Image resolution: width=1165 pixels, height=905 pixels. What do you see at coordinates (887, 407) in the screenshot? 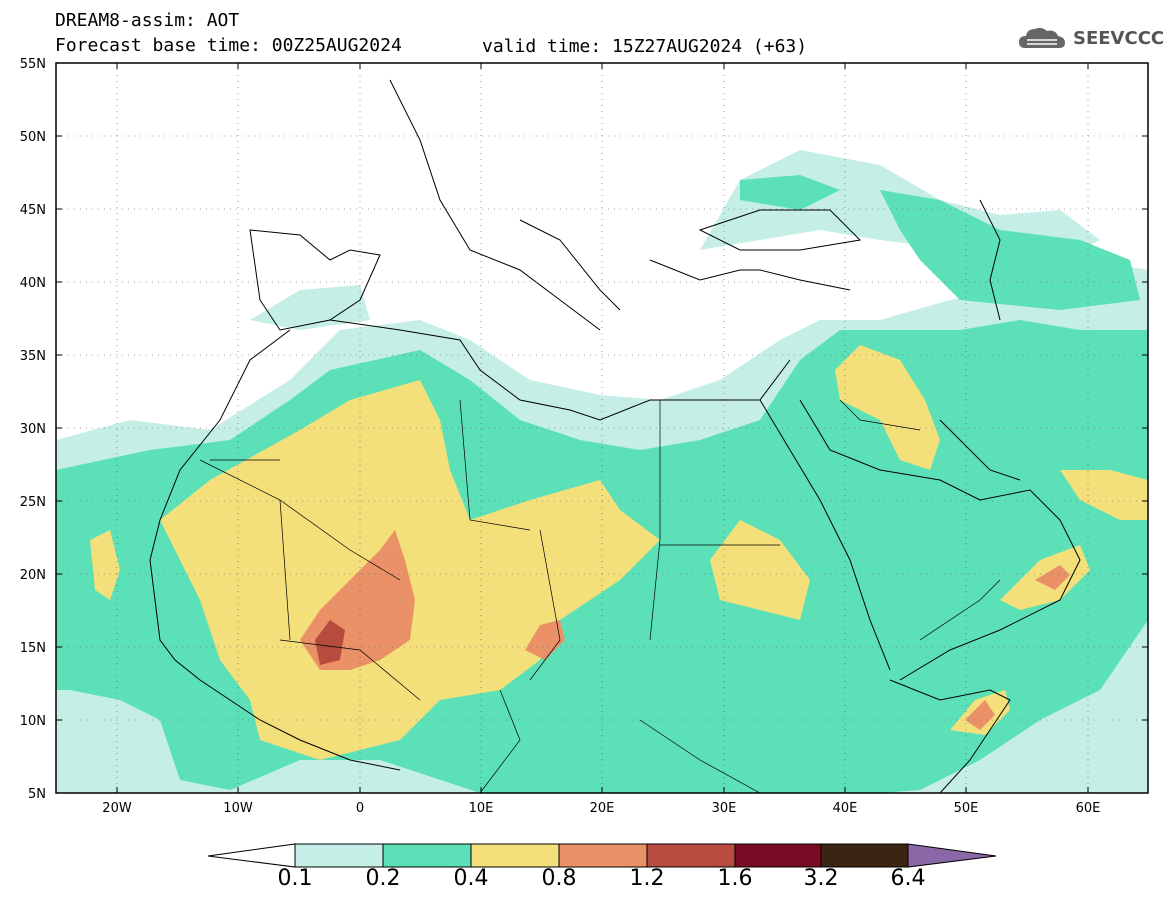
I see `aot-band-0.4-iraq` at bounding box center [887, 407].